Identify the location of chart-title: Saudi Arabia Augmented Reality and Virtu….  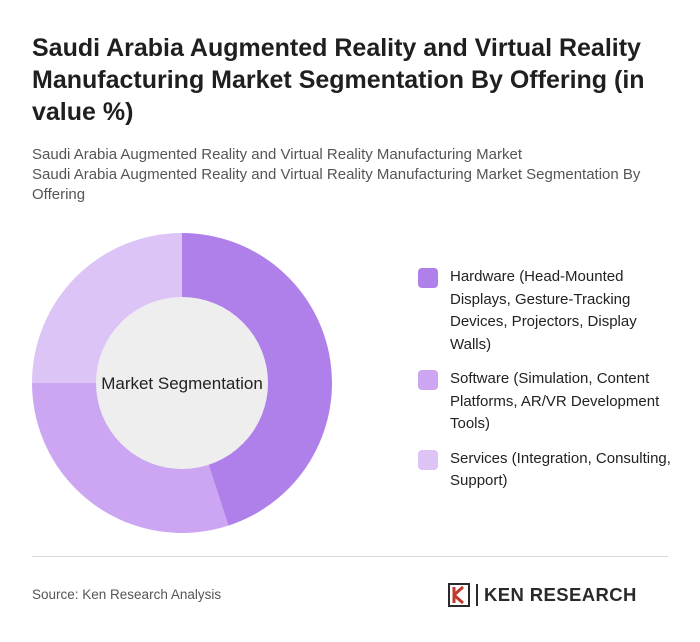
(338, 80).